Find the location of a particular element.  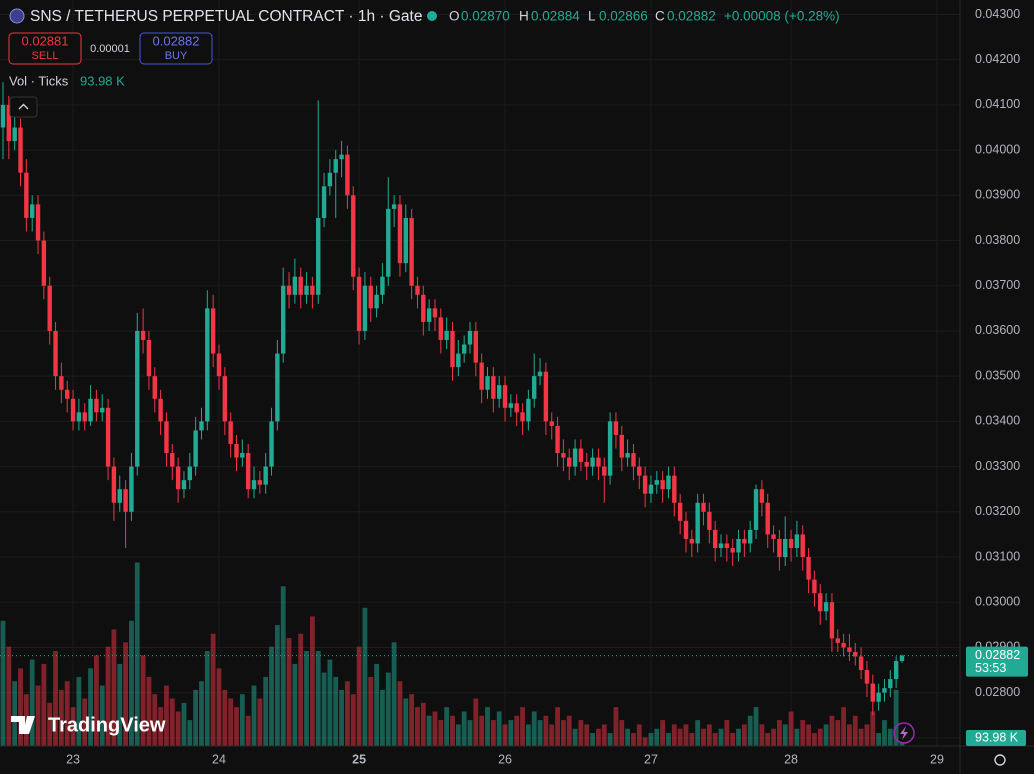

spread: 0.00001 is located at coordinates (110, 49).